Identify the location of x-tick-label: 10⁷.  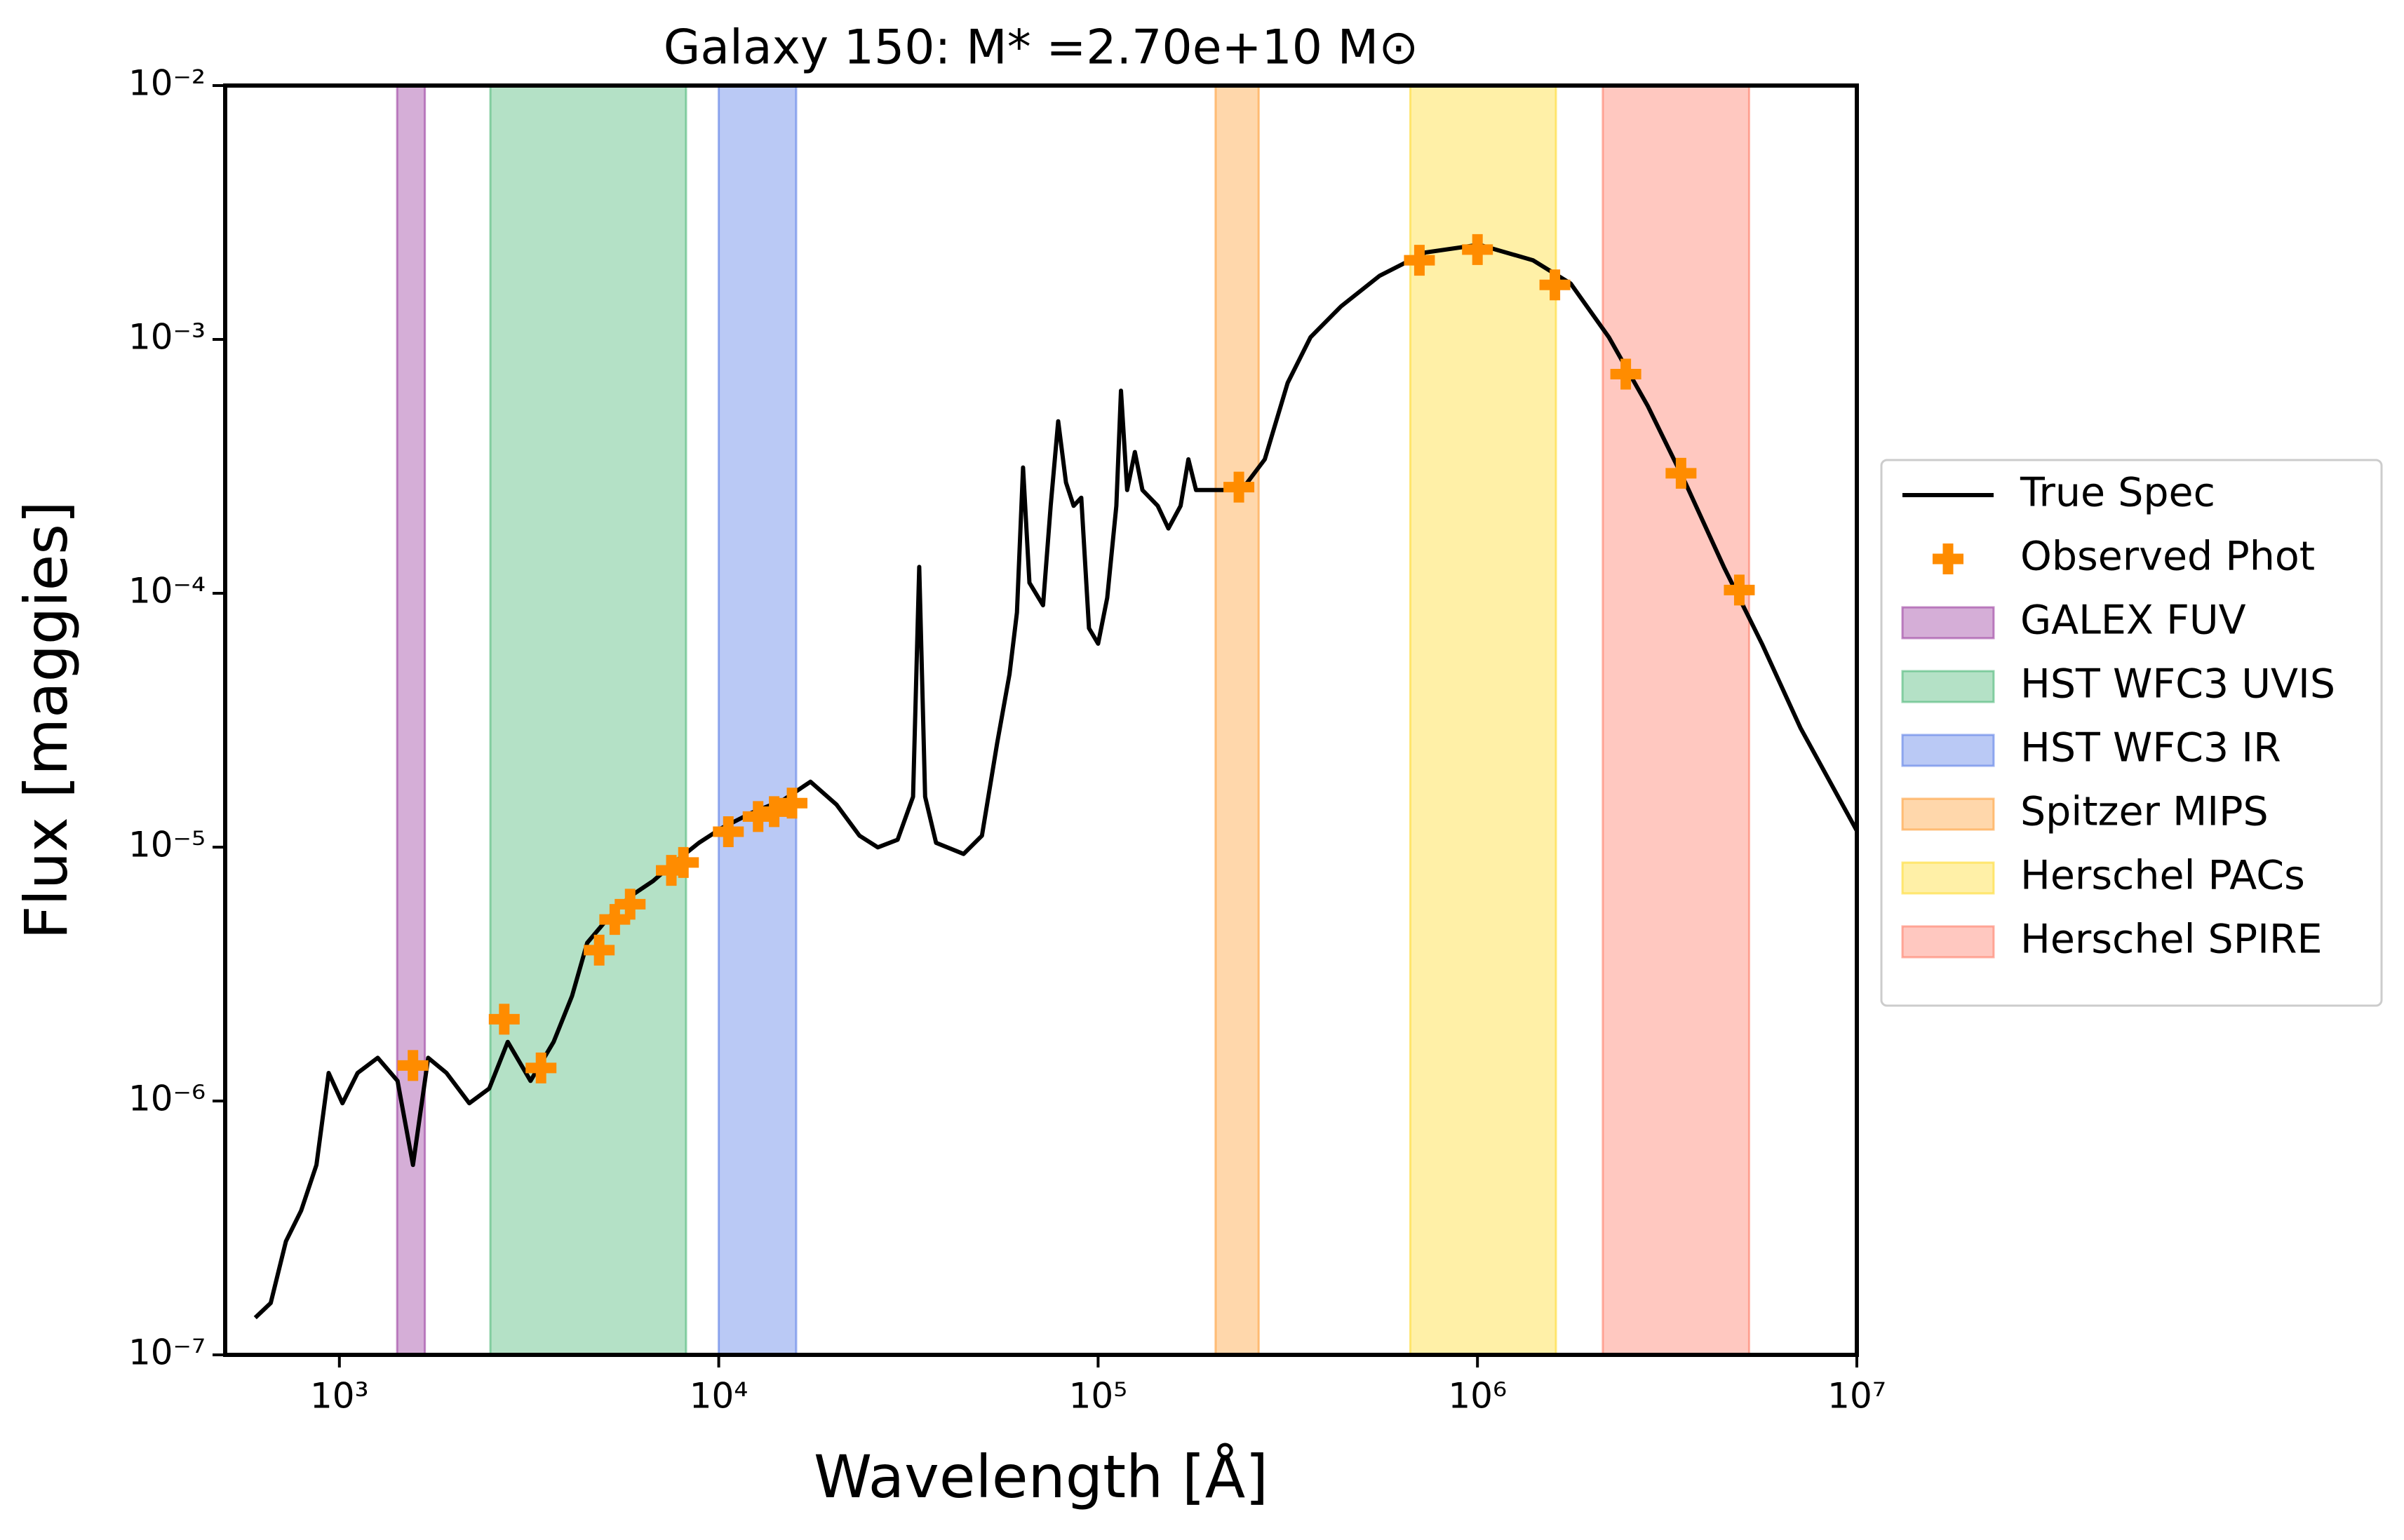
(1856, 1396).